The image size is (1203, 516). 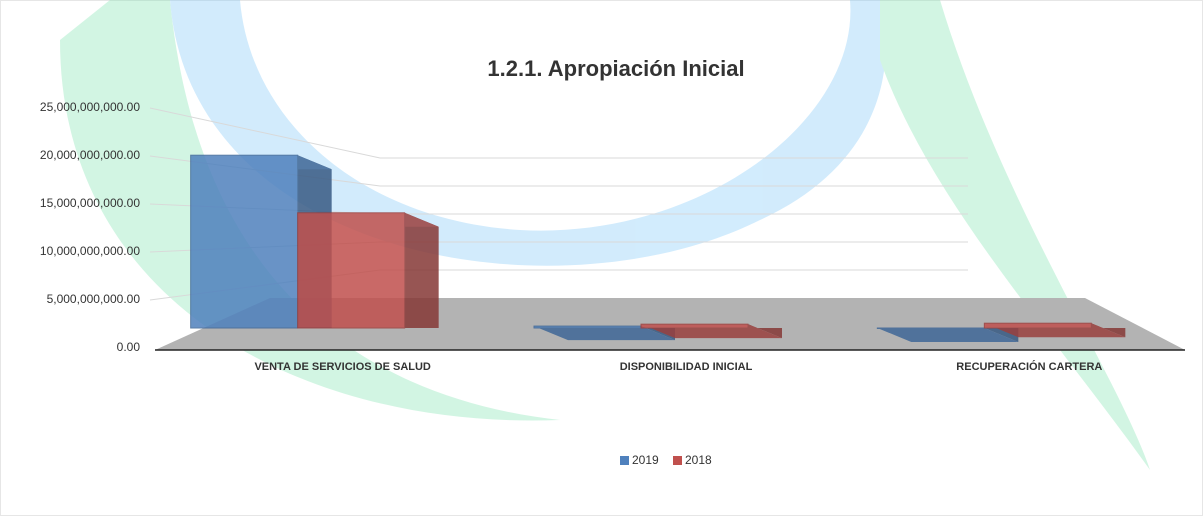 What do you see at coordinates (558, 133) in the screenshot?
I see `grid-line` at bounding box center [558, 133].